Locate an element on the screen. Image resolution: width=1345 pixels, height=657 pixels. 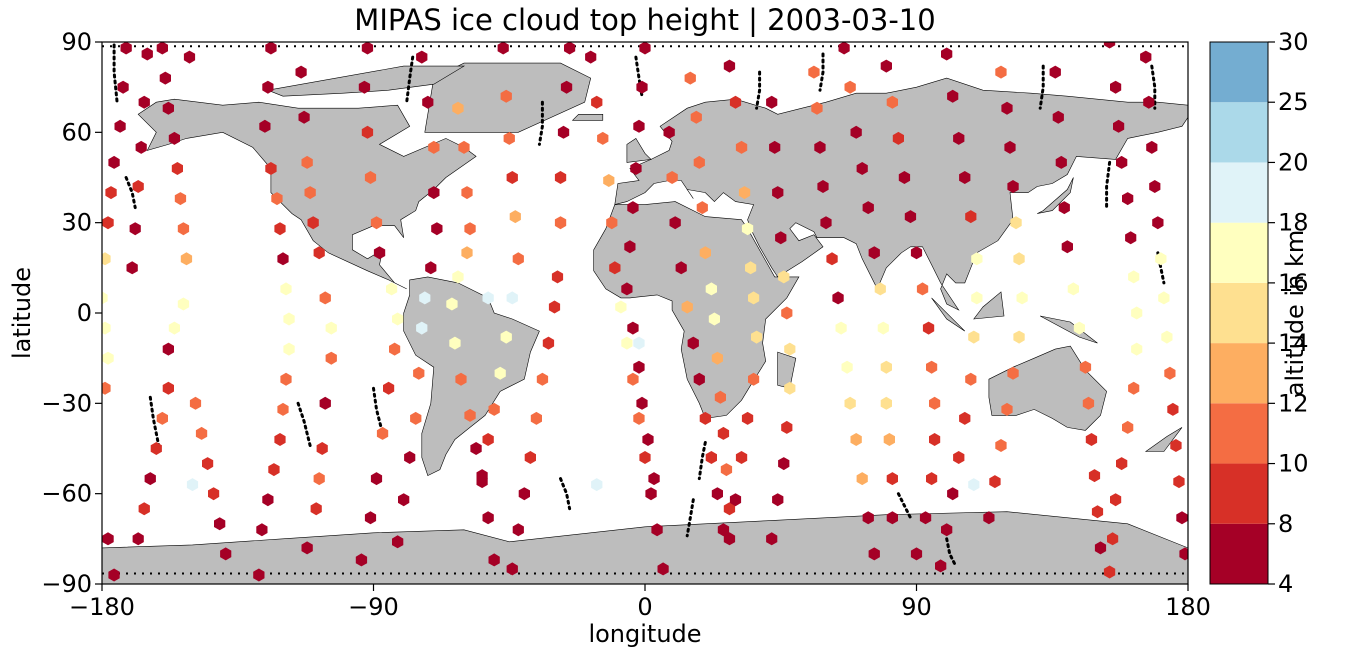
y-axis-ticks: 90 60 30 0 −30 −60 −90 is located at coordinates (71, 313).